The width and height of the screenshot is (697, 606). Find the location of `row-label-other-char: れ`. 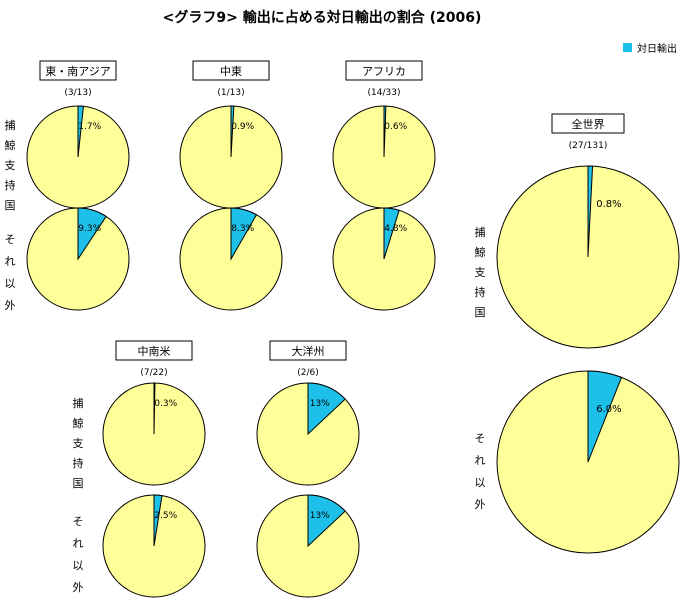

row-label-other-char: れ is located at coordinates (10, 261).